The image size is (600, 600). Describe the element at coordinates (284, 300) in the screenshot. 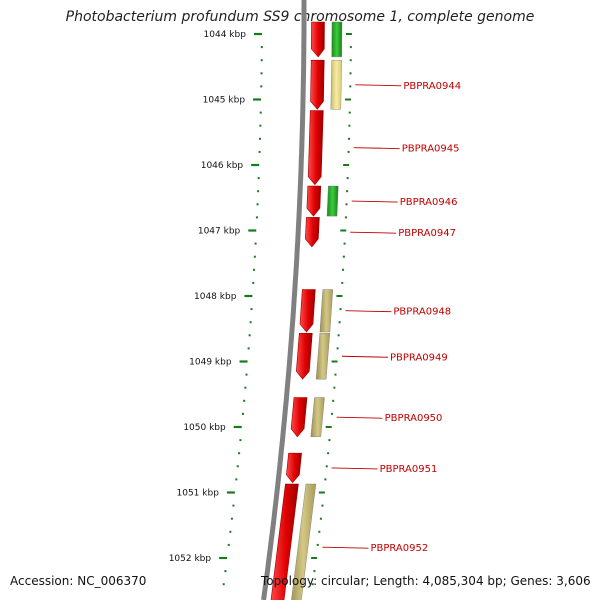

I see `genome-backbone` at that location.